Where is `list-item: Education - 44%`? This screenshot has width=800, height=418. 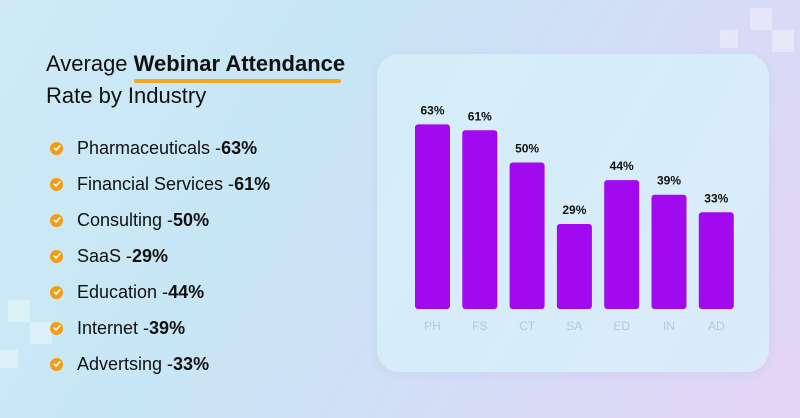 list-item: Education - 44% is located at coordinates (160, 292).